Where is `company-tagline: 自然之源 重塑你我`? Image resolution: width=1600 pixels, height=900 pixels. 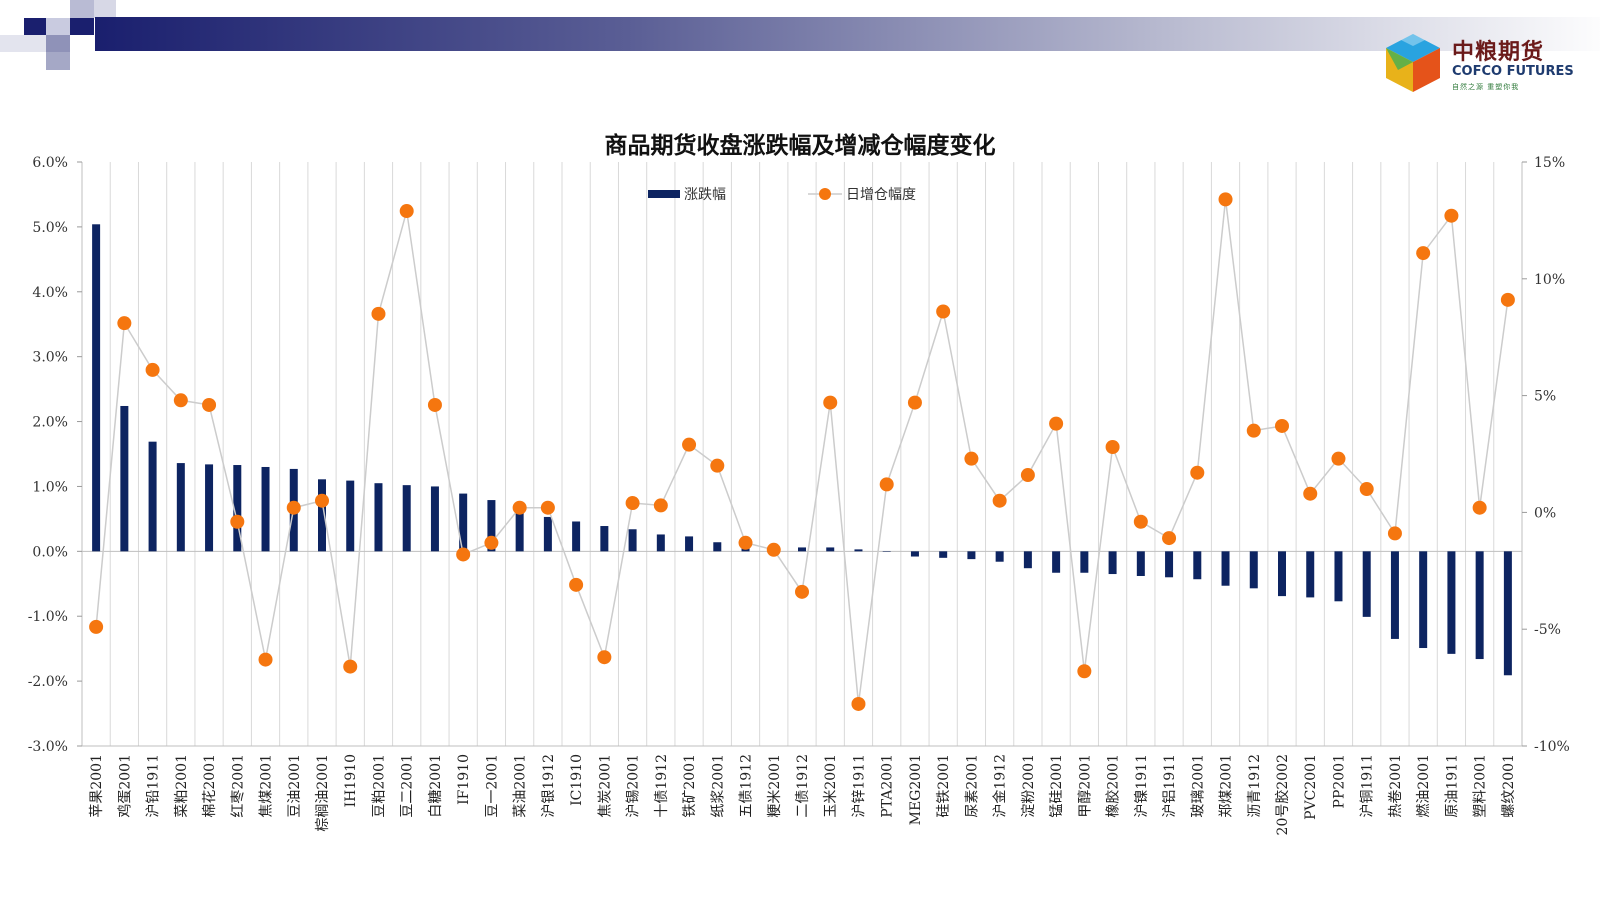
company-tagline: 自然之源 重塑你我 is located at coordinates (1486, 87).